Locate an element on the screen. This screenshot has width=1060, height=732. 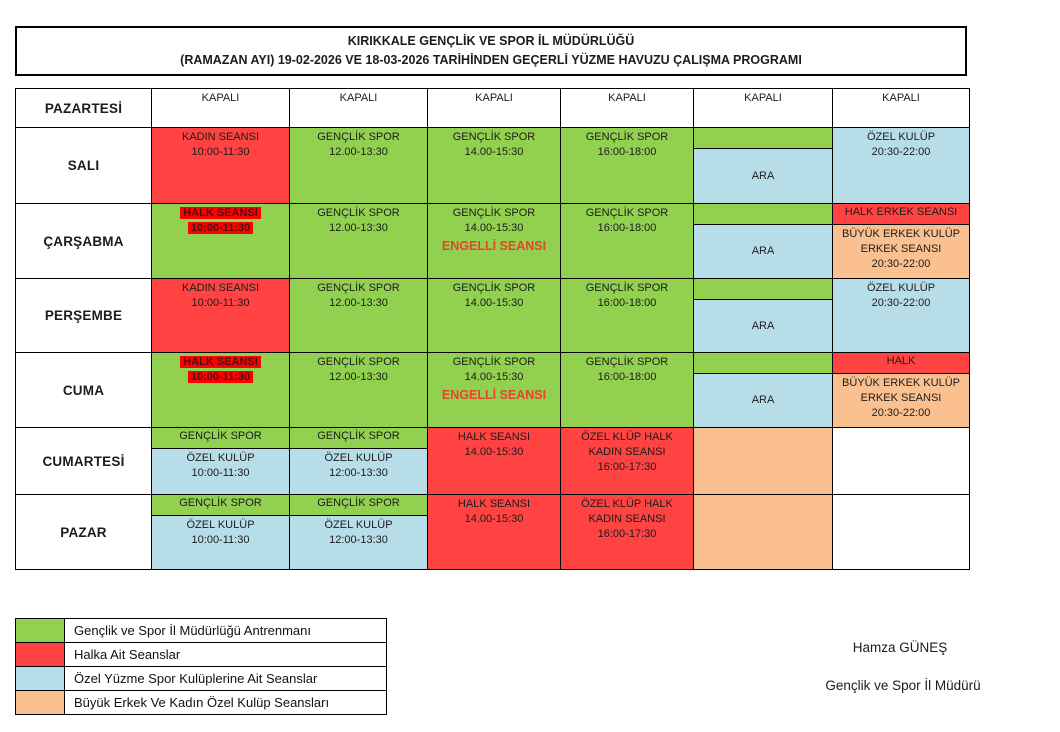
session-text: ÖZEL KLÜP HALK is located at coordinates (627, 504).